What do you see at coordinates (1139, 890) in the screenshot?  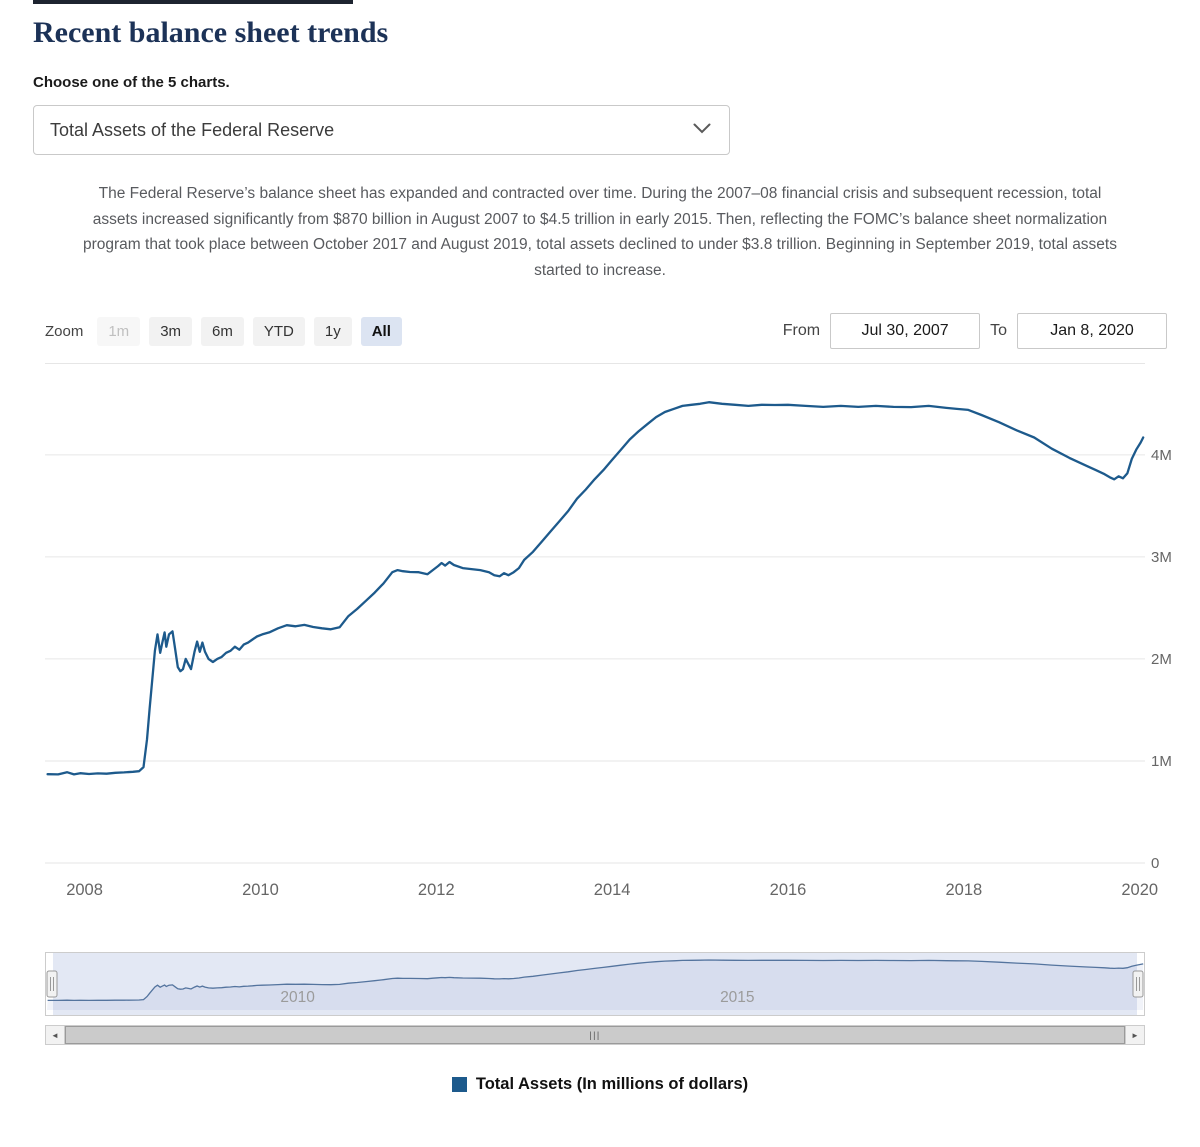 I see `x-tick-label: 2020` at bounding box center [1139, 890].